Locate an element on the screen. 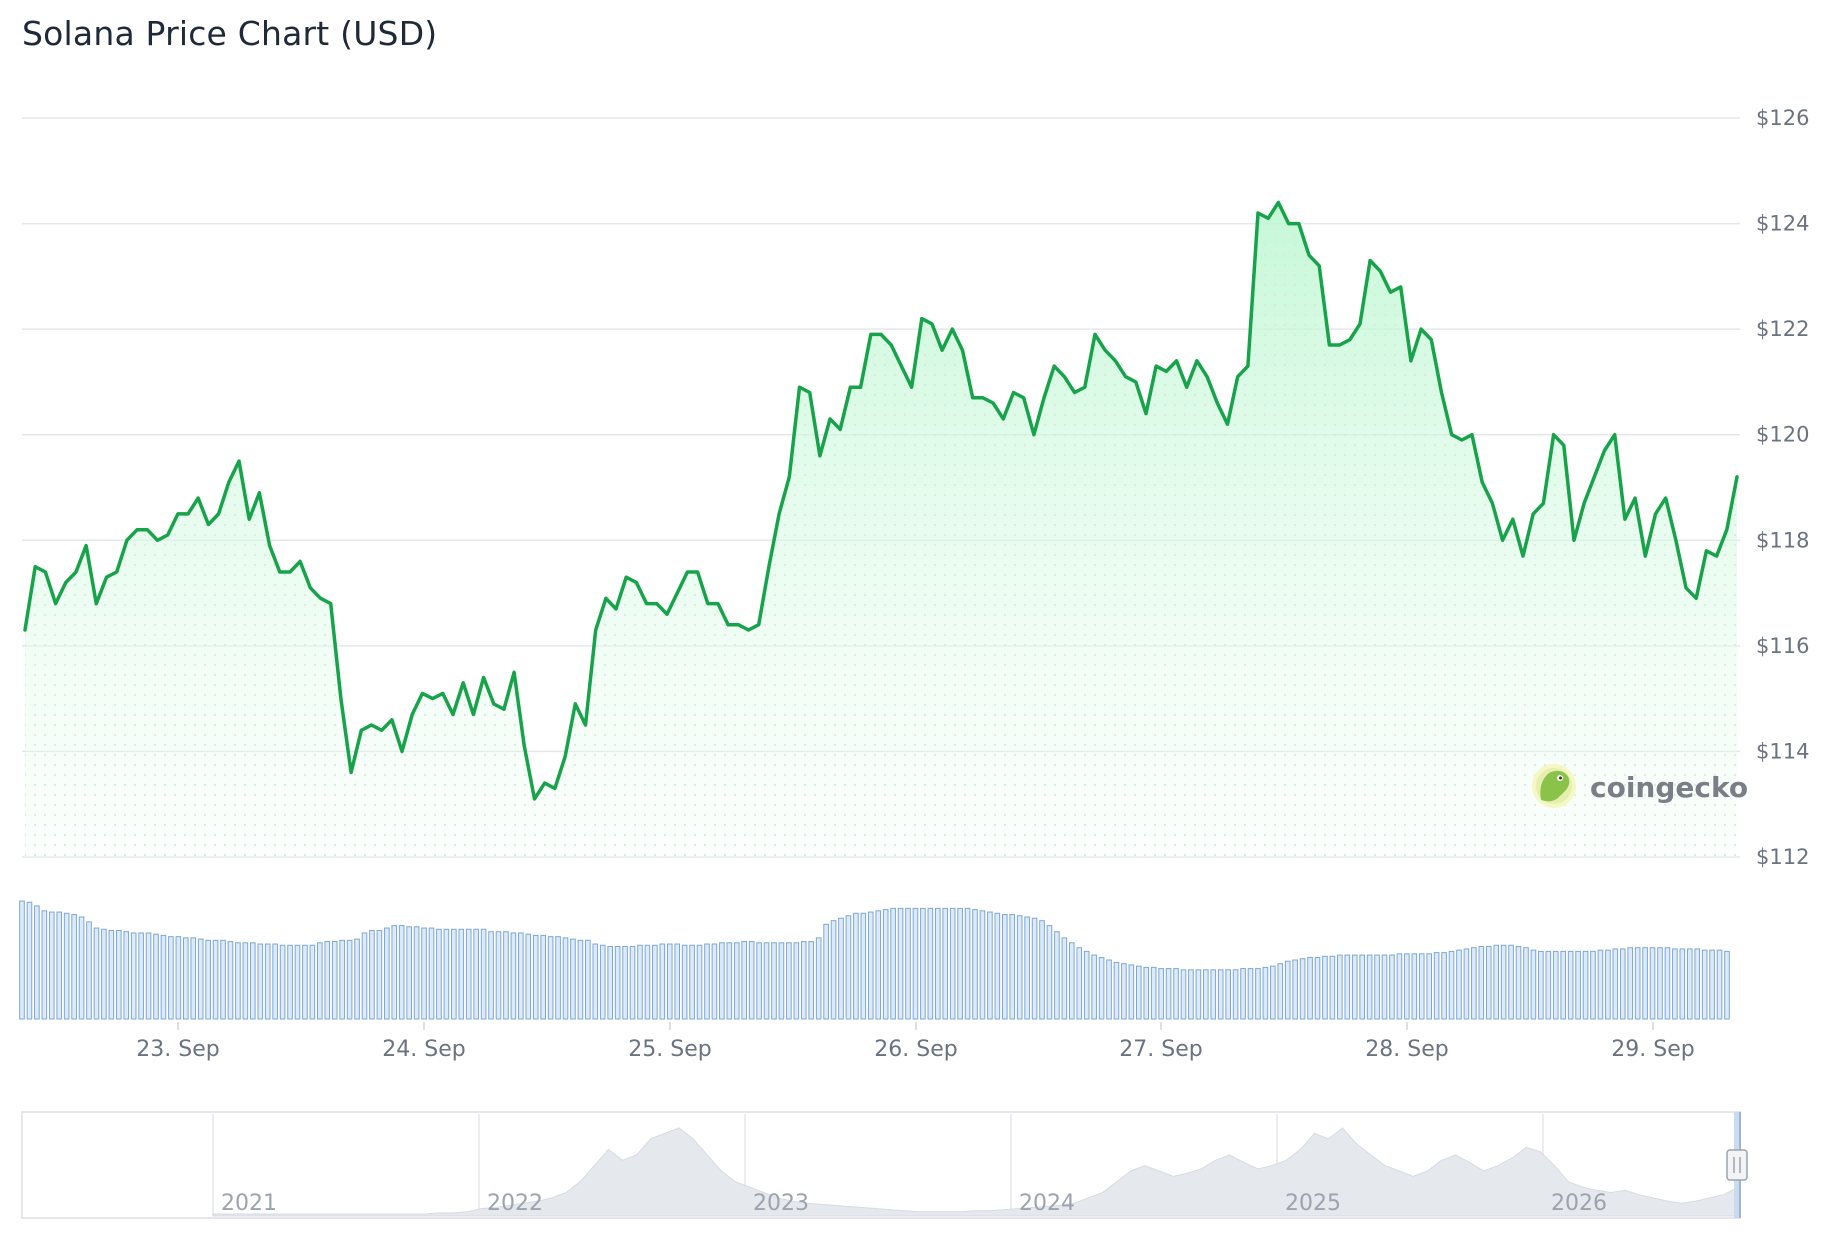 Image resolution: width=1824 pixels, height=1248 pixels. range-navigator: 2021 2022 2023 2024 2025 2026 is located at coordinates (884, 1165).